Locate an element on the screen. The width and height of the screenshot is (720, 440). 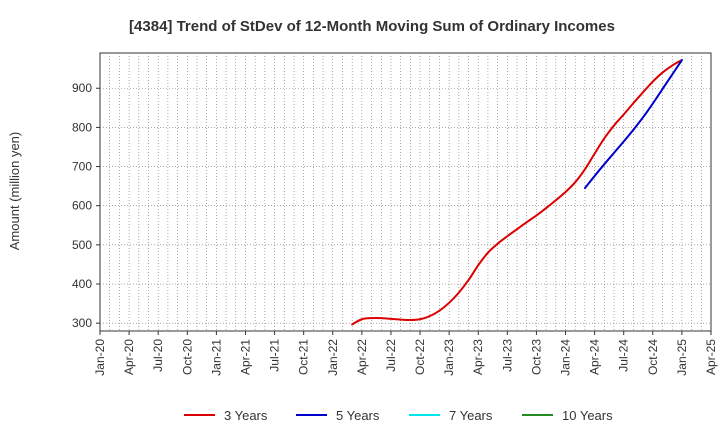
legend-label-4: 10 Years is located at coordinates (587, 415).